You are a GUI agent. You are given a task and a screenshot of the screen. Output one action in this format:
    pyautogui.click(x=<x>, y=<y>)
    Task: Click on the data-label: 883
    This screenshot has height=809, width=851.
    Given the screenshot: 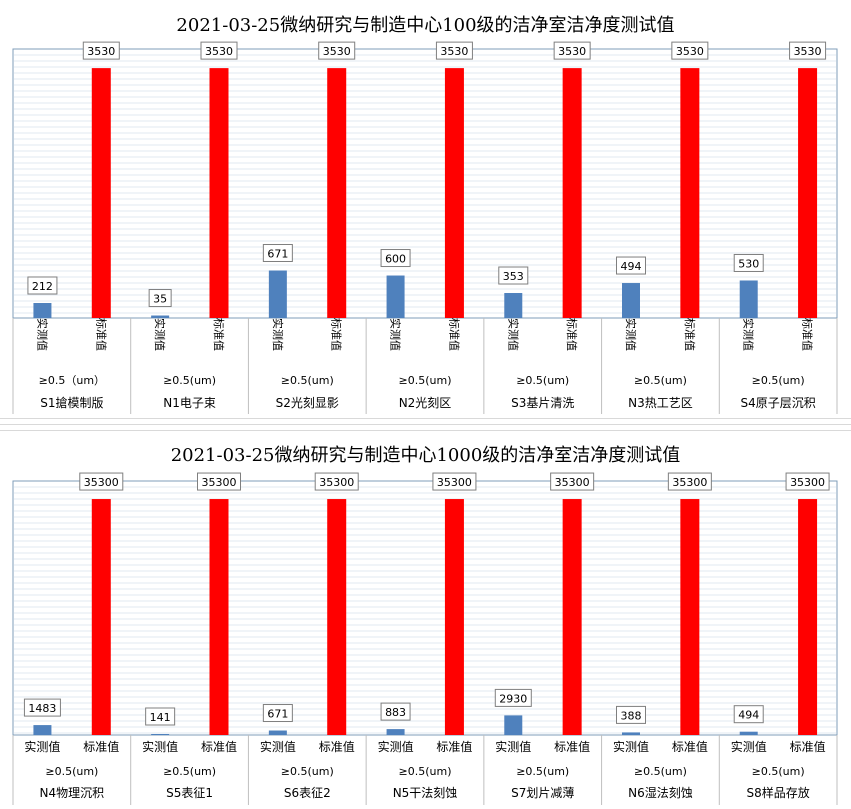 What is the action you would take?
    pyautogui.click(x=395, y=712)
    